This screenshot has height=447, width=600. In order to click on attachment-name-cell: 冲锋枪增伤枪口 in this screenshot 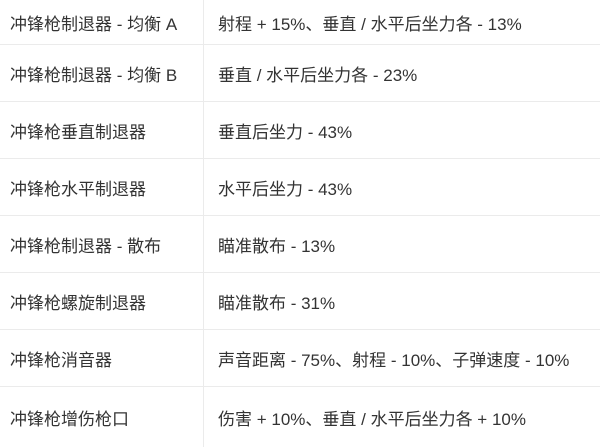, I will do `click(102, 417)`.